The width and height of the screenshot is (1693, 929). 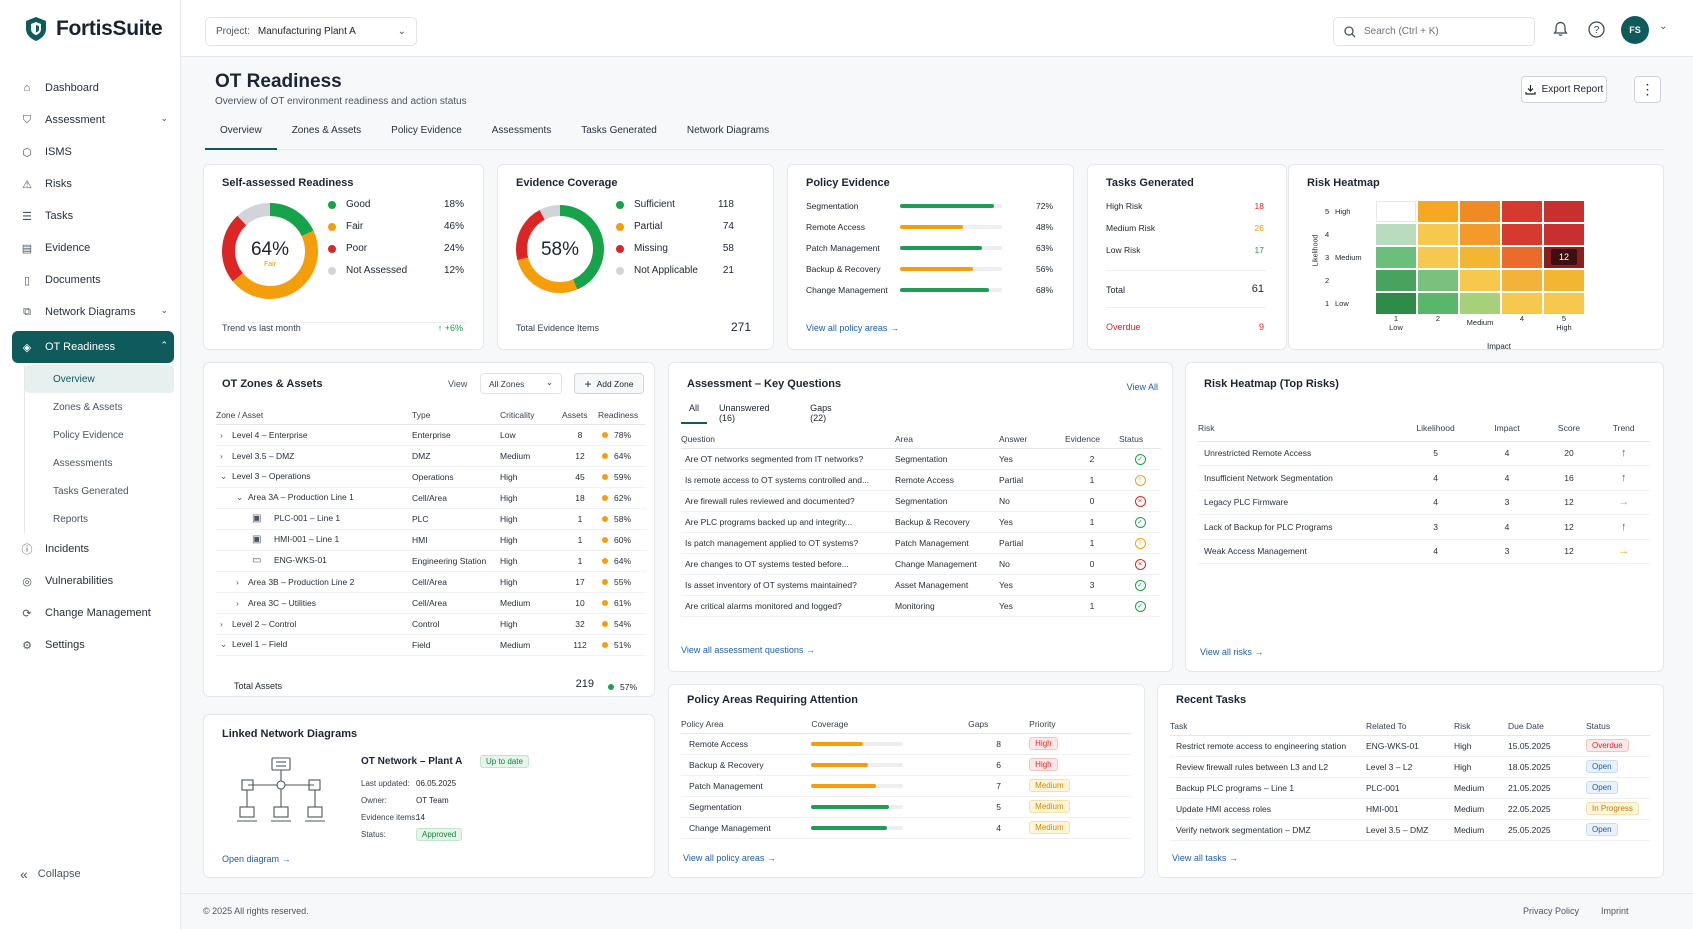 I want to click on sidebar-item-isms: ⬡ ISMS, so click(x=93, y=152).